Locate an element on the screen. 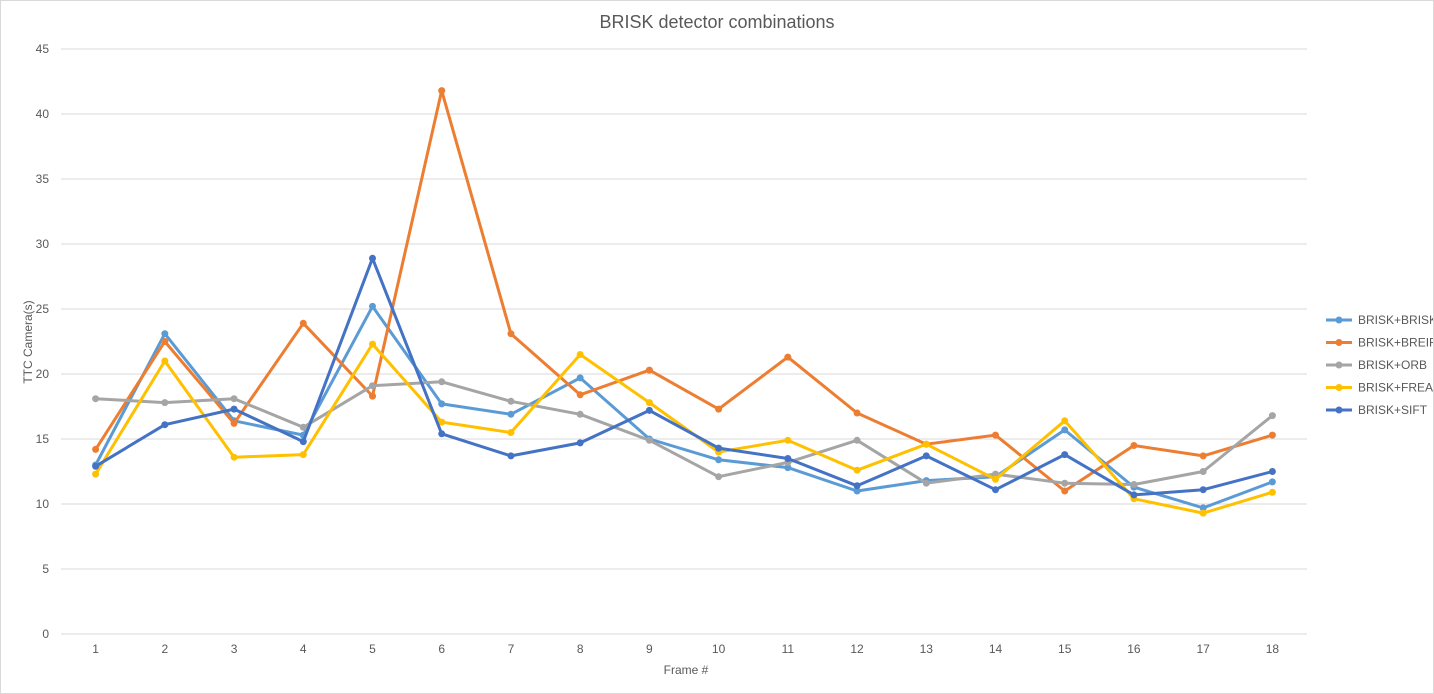 Image resolution: width=1434 pixels, height=694 pixels. x-axis-label: Frame # is located at coordinates (686, 670).